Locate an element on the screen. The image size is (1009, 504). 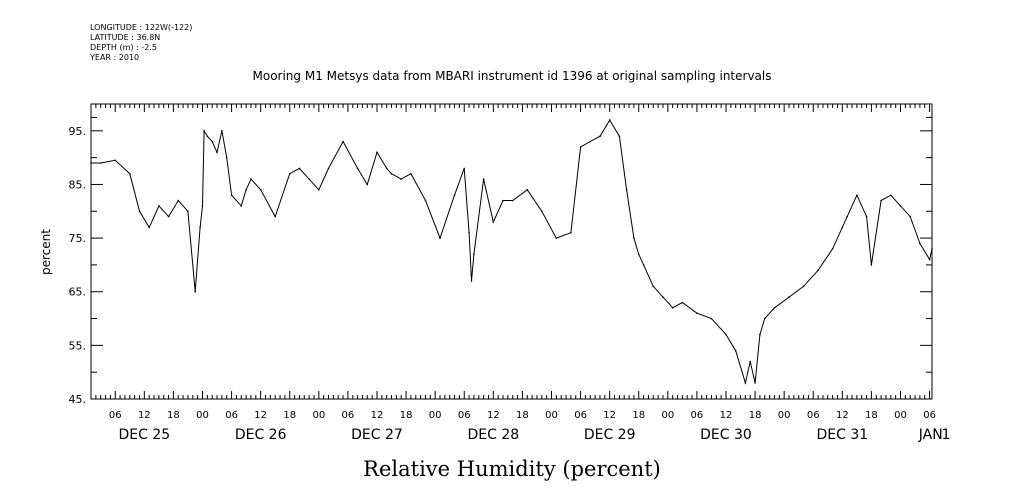
y-tick-label: 95. is located at coordinates (78, 131).